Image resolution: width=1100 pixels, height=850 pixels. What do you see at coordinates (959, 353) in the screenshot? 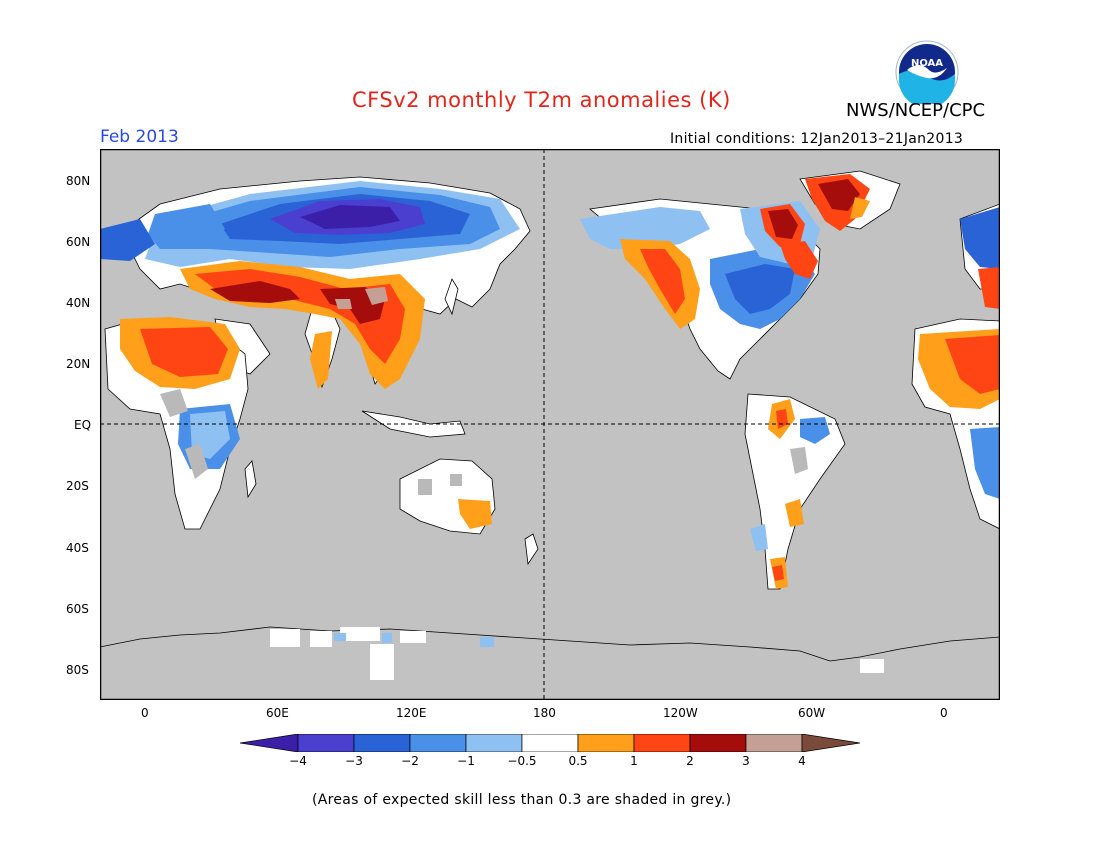
I see `right-edge-anomalies` at bounding box center [959, 353].